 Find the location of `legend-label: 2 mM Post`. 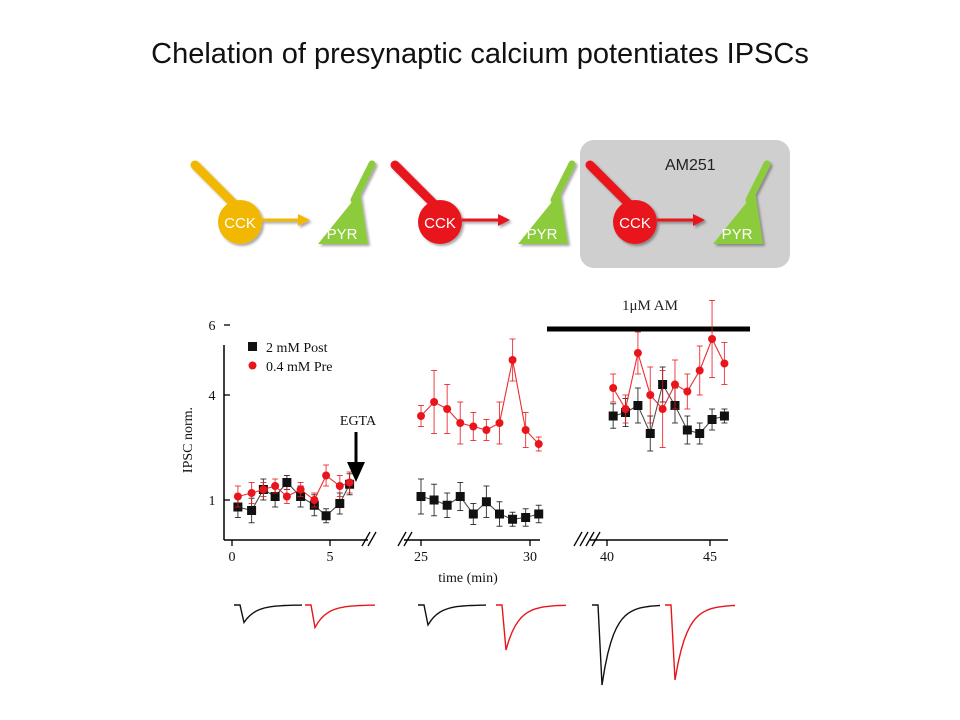

legend-label: 2 mM Post is located at coordinates (297, 348).